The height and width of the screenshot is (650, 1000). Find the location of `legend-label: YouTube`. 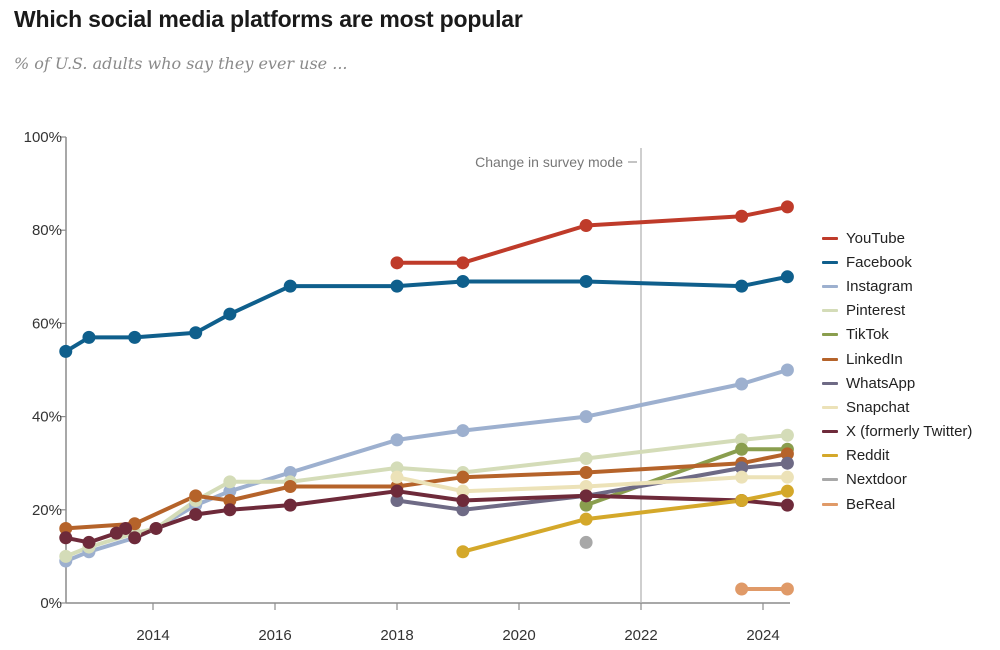

legend-label: YouTube is located at coordinates (875, 238).